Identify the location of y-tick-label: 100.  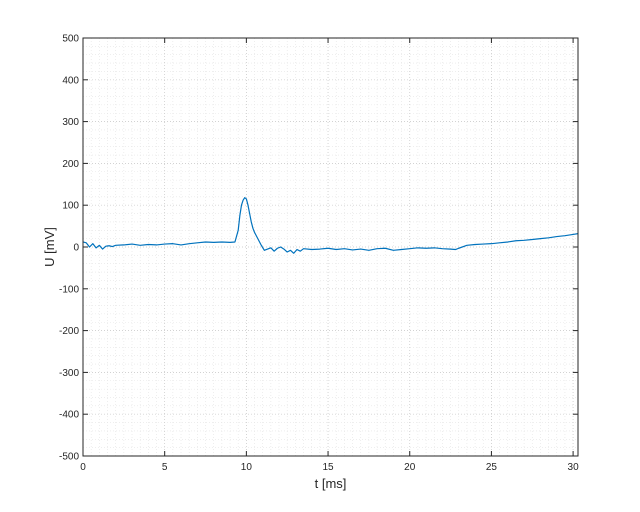
(70, 206).